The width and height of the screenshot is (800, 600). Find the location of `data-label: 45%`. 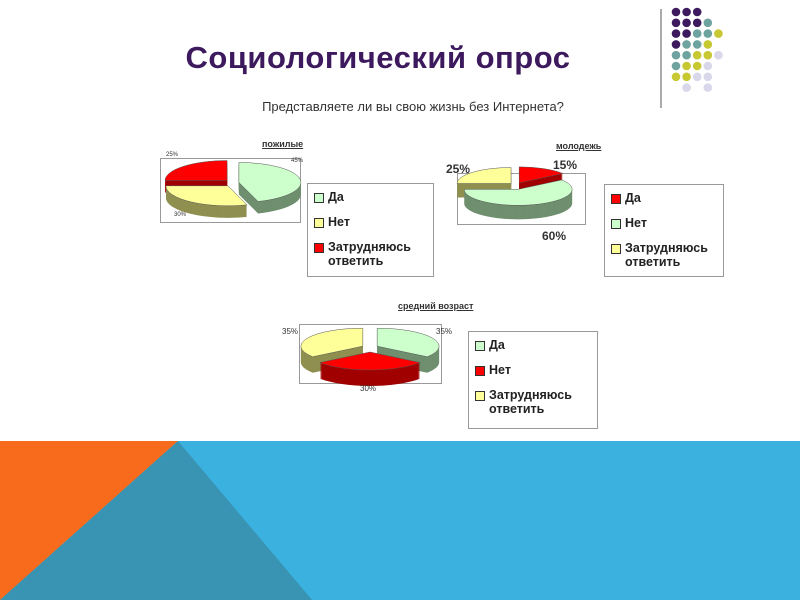

data-label: 45% is located at coordinates (297, 161).